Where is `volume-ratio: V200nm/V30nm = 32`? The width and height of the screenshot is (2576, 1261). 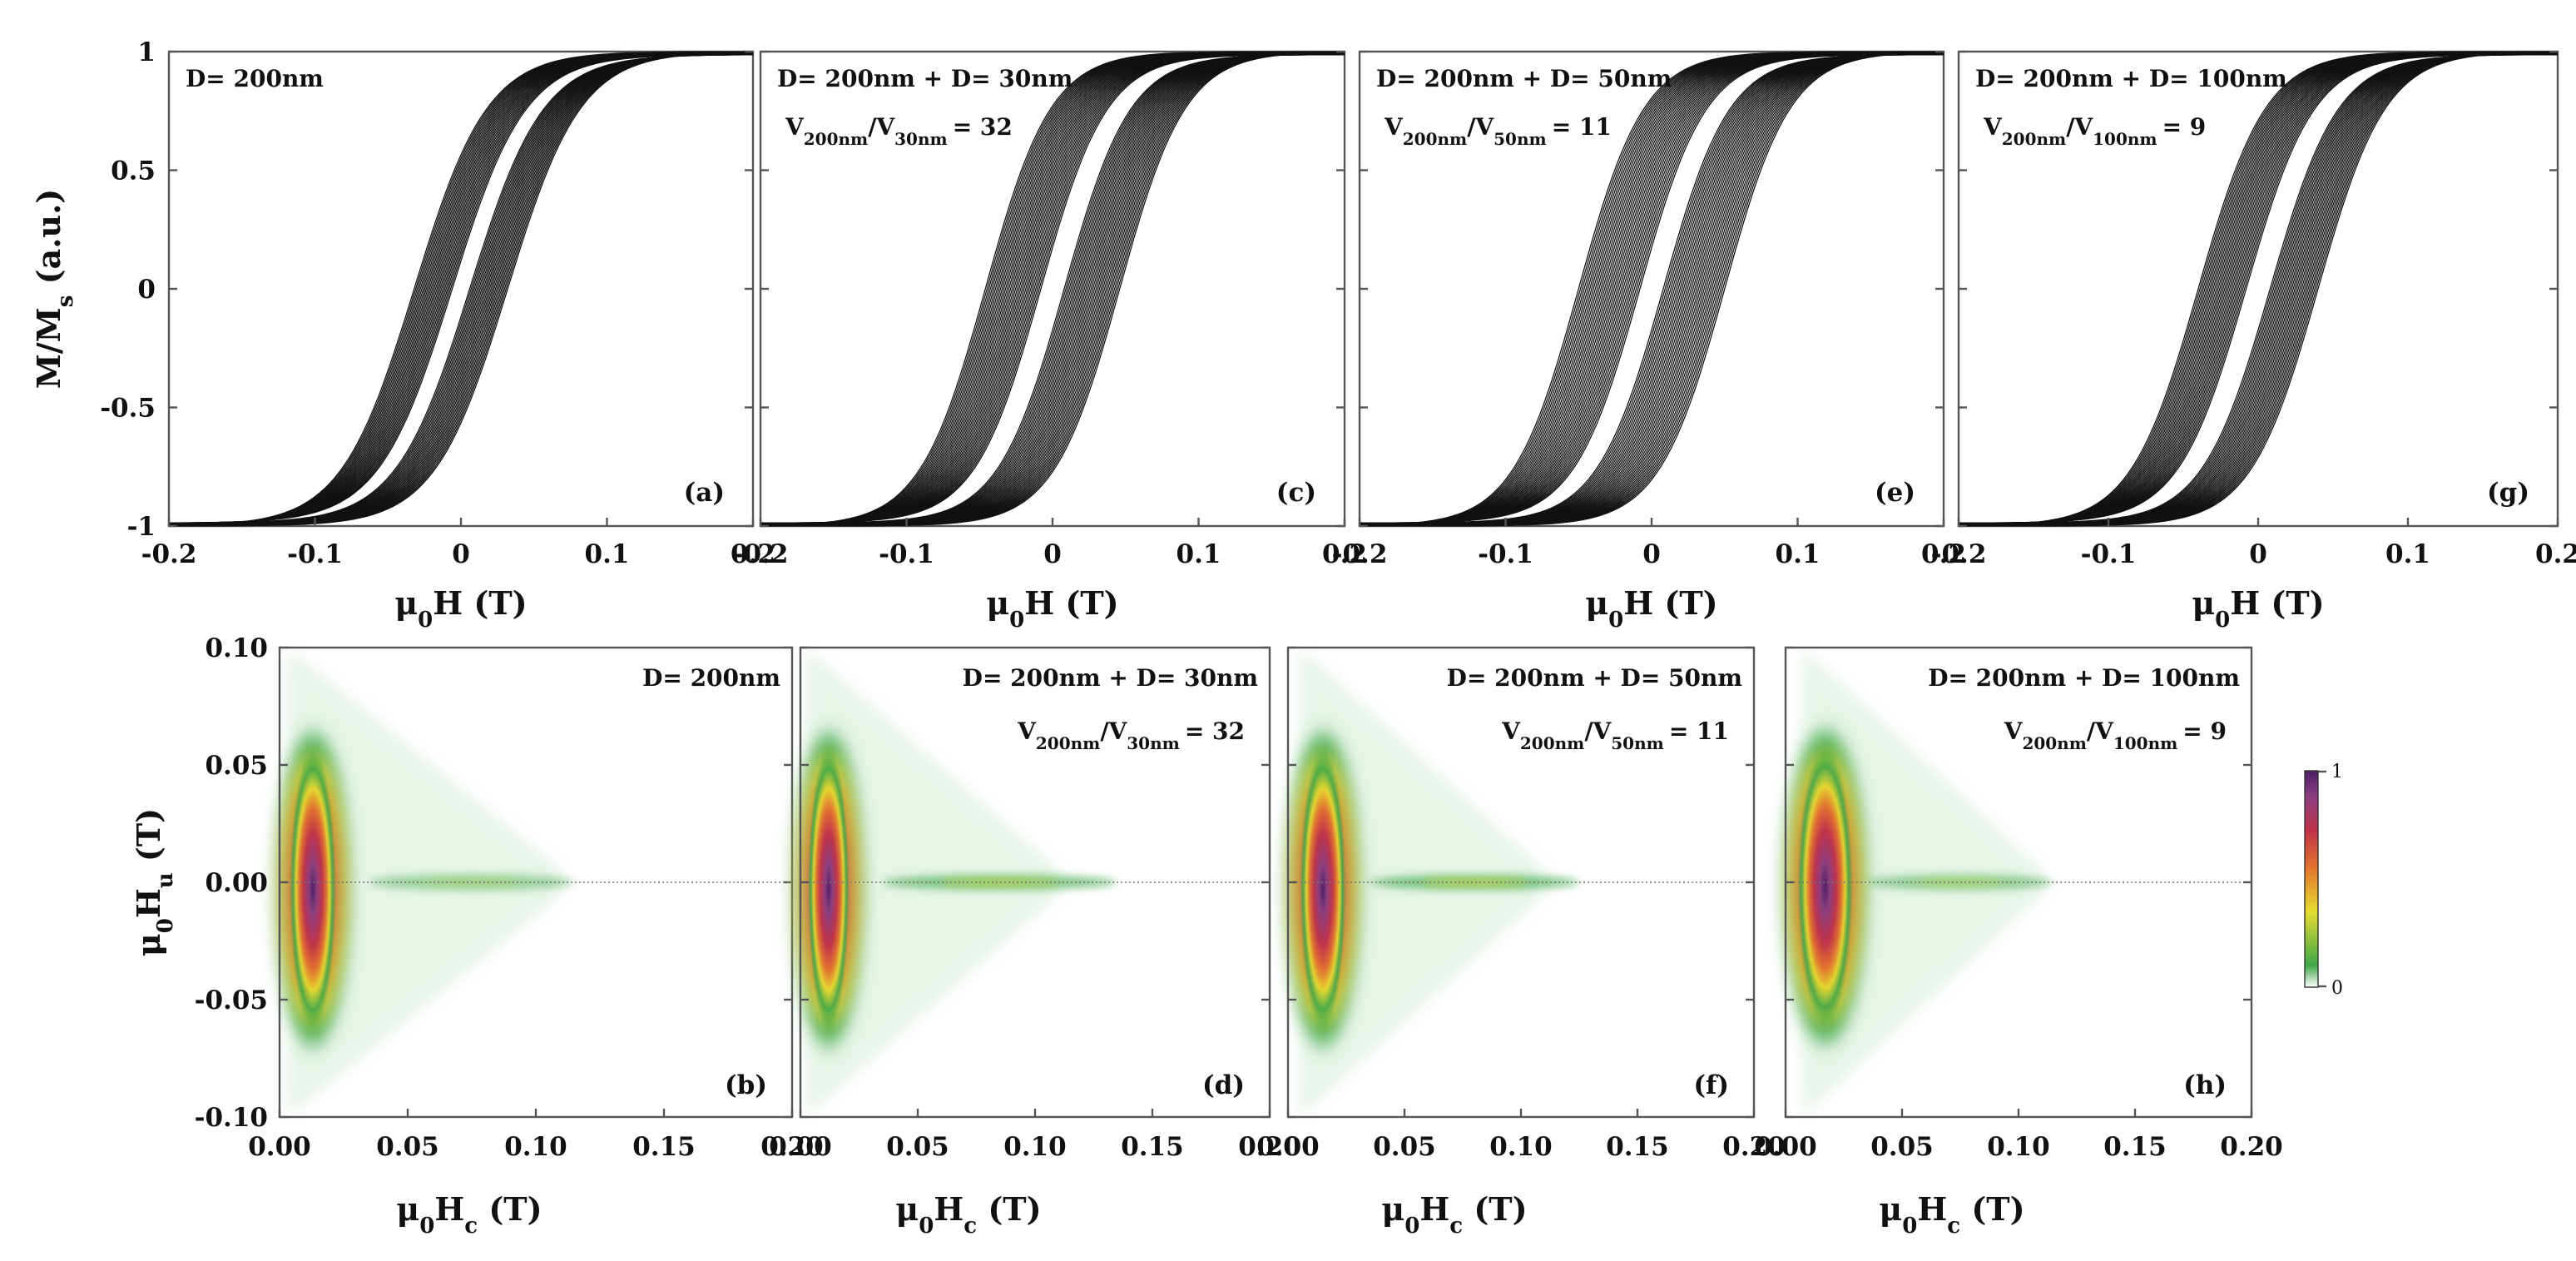 volume-ratio: V200nm/V30nm = 32 is located at coordinates (1131, 735).